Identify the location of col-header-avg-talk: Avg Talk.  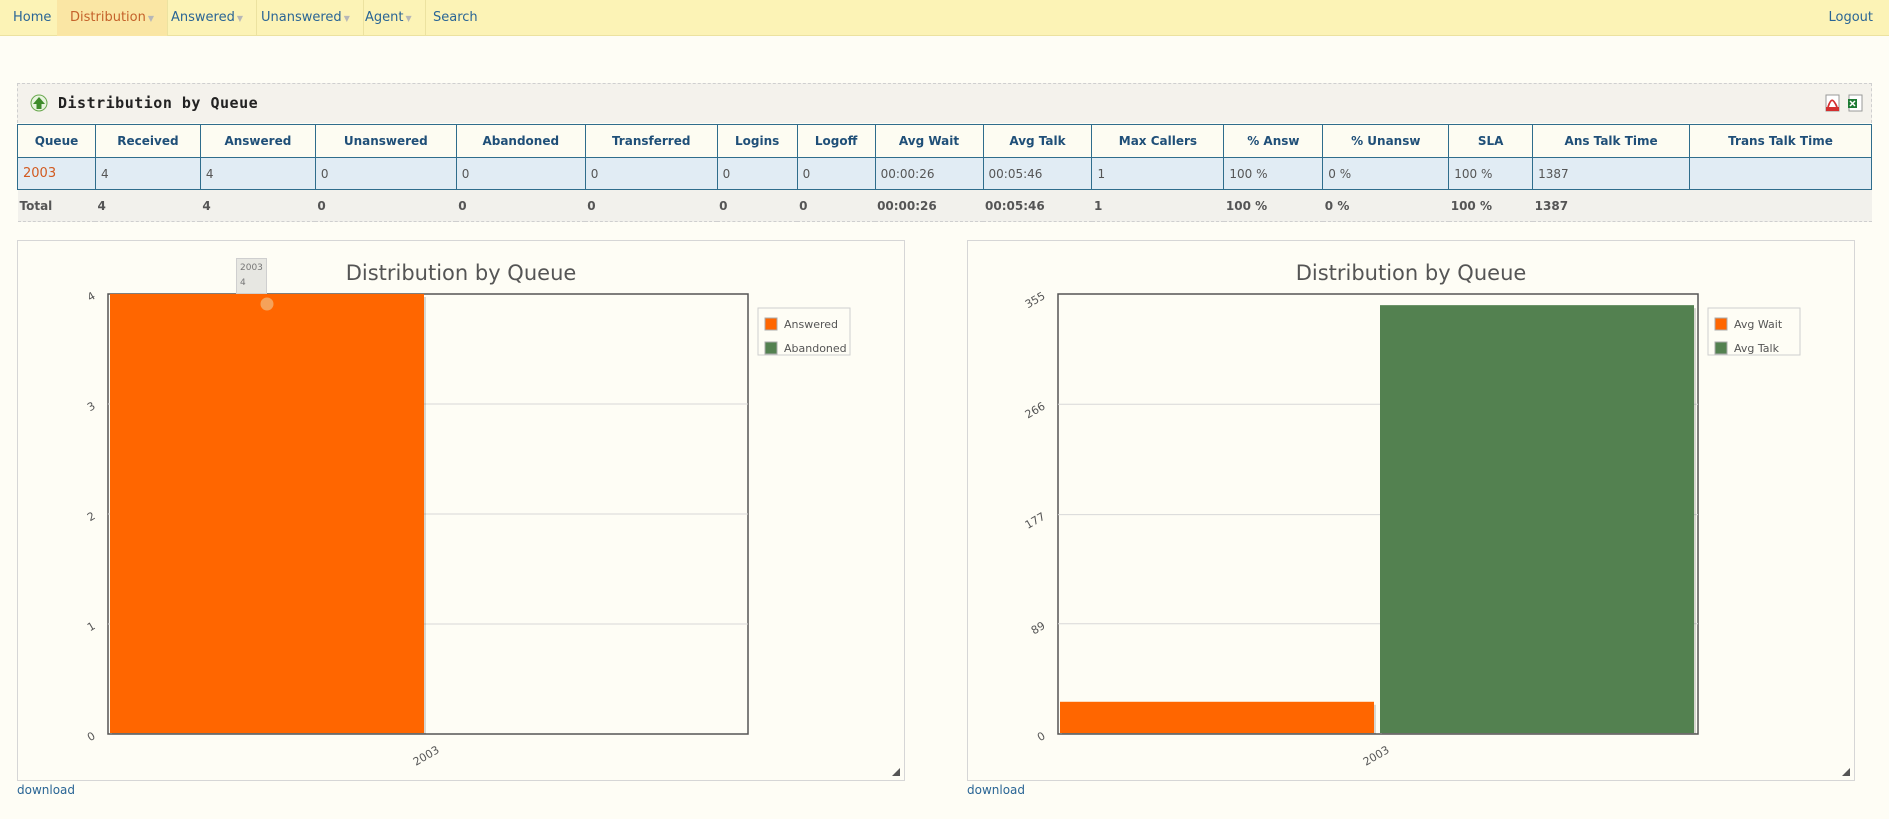
(1037, 141).